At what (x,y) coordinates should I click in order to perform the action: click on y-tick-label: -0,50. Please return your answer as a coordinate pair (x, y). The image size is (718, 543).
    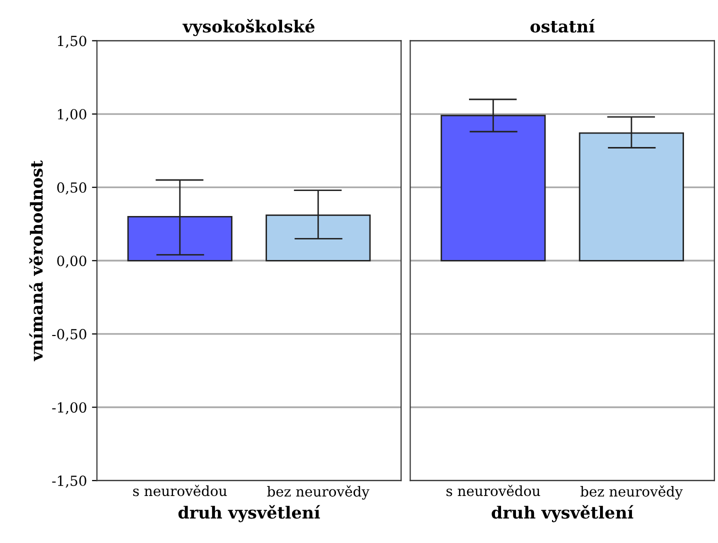
    Looking at the image, I should click on (69, 335).